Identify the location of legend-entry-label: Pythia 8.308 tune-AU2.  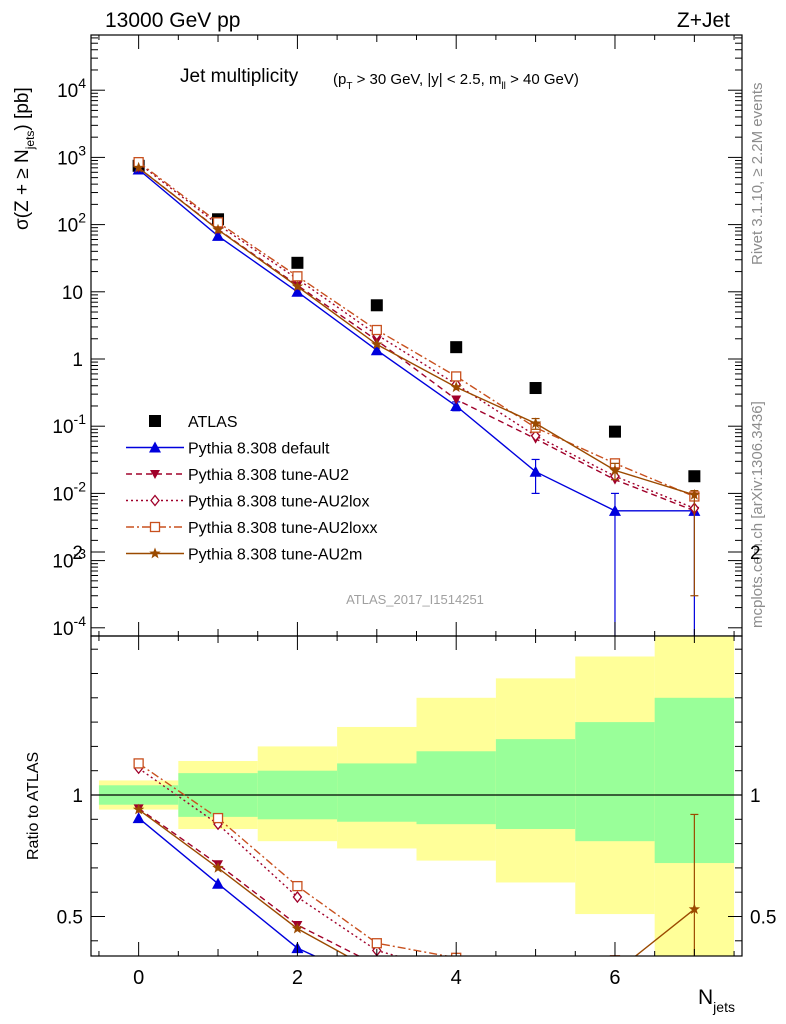
(268, 475).